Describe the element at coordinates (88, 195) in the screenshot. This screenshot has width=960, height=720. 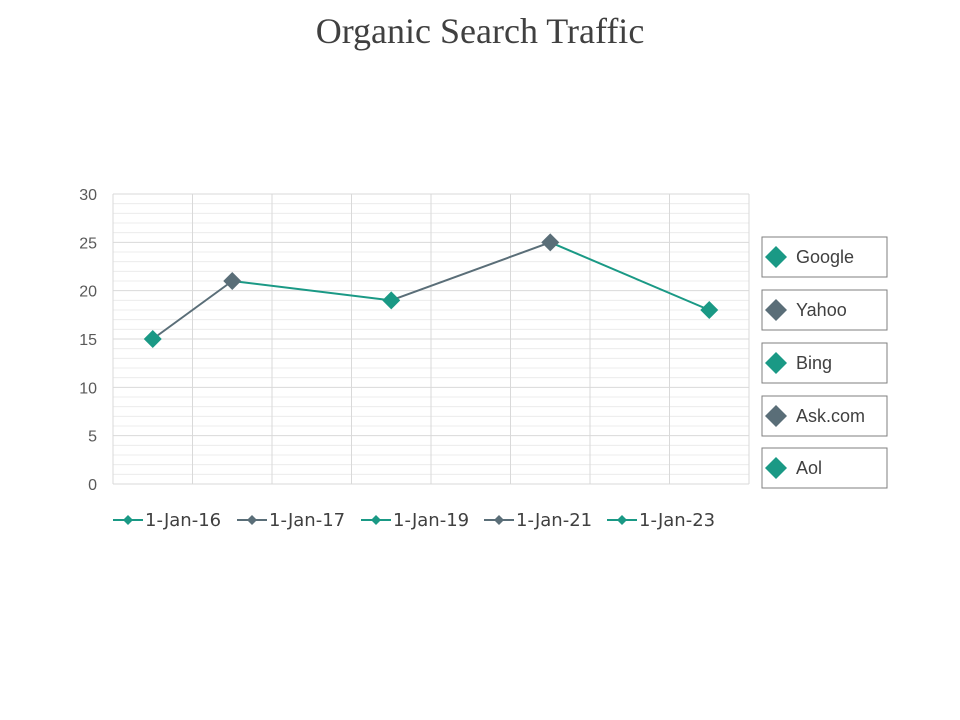
I see `y-tick-label: 30` at that location.